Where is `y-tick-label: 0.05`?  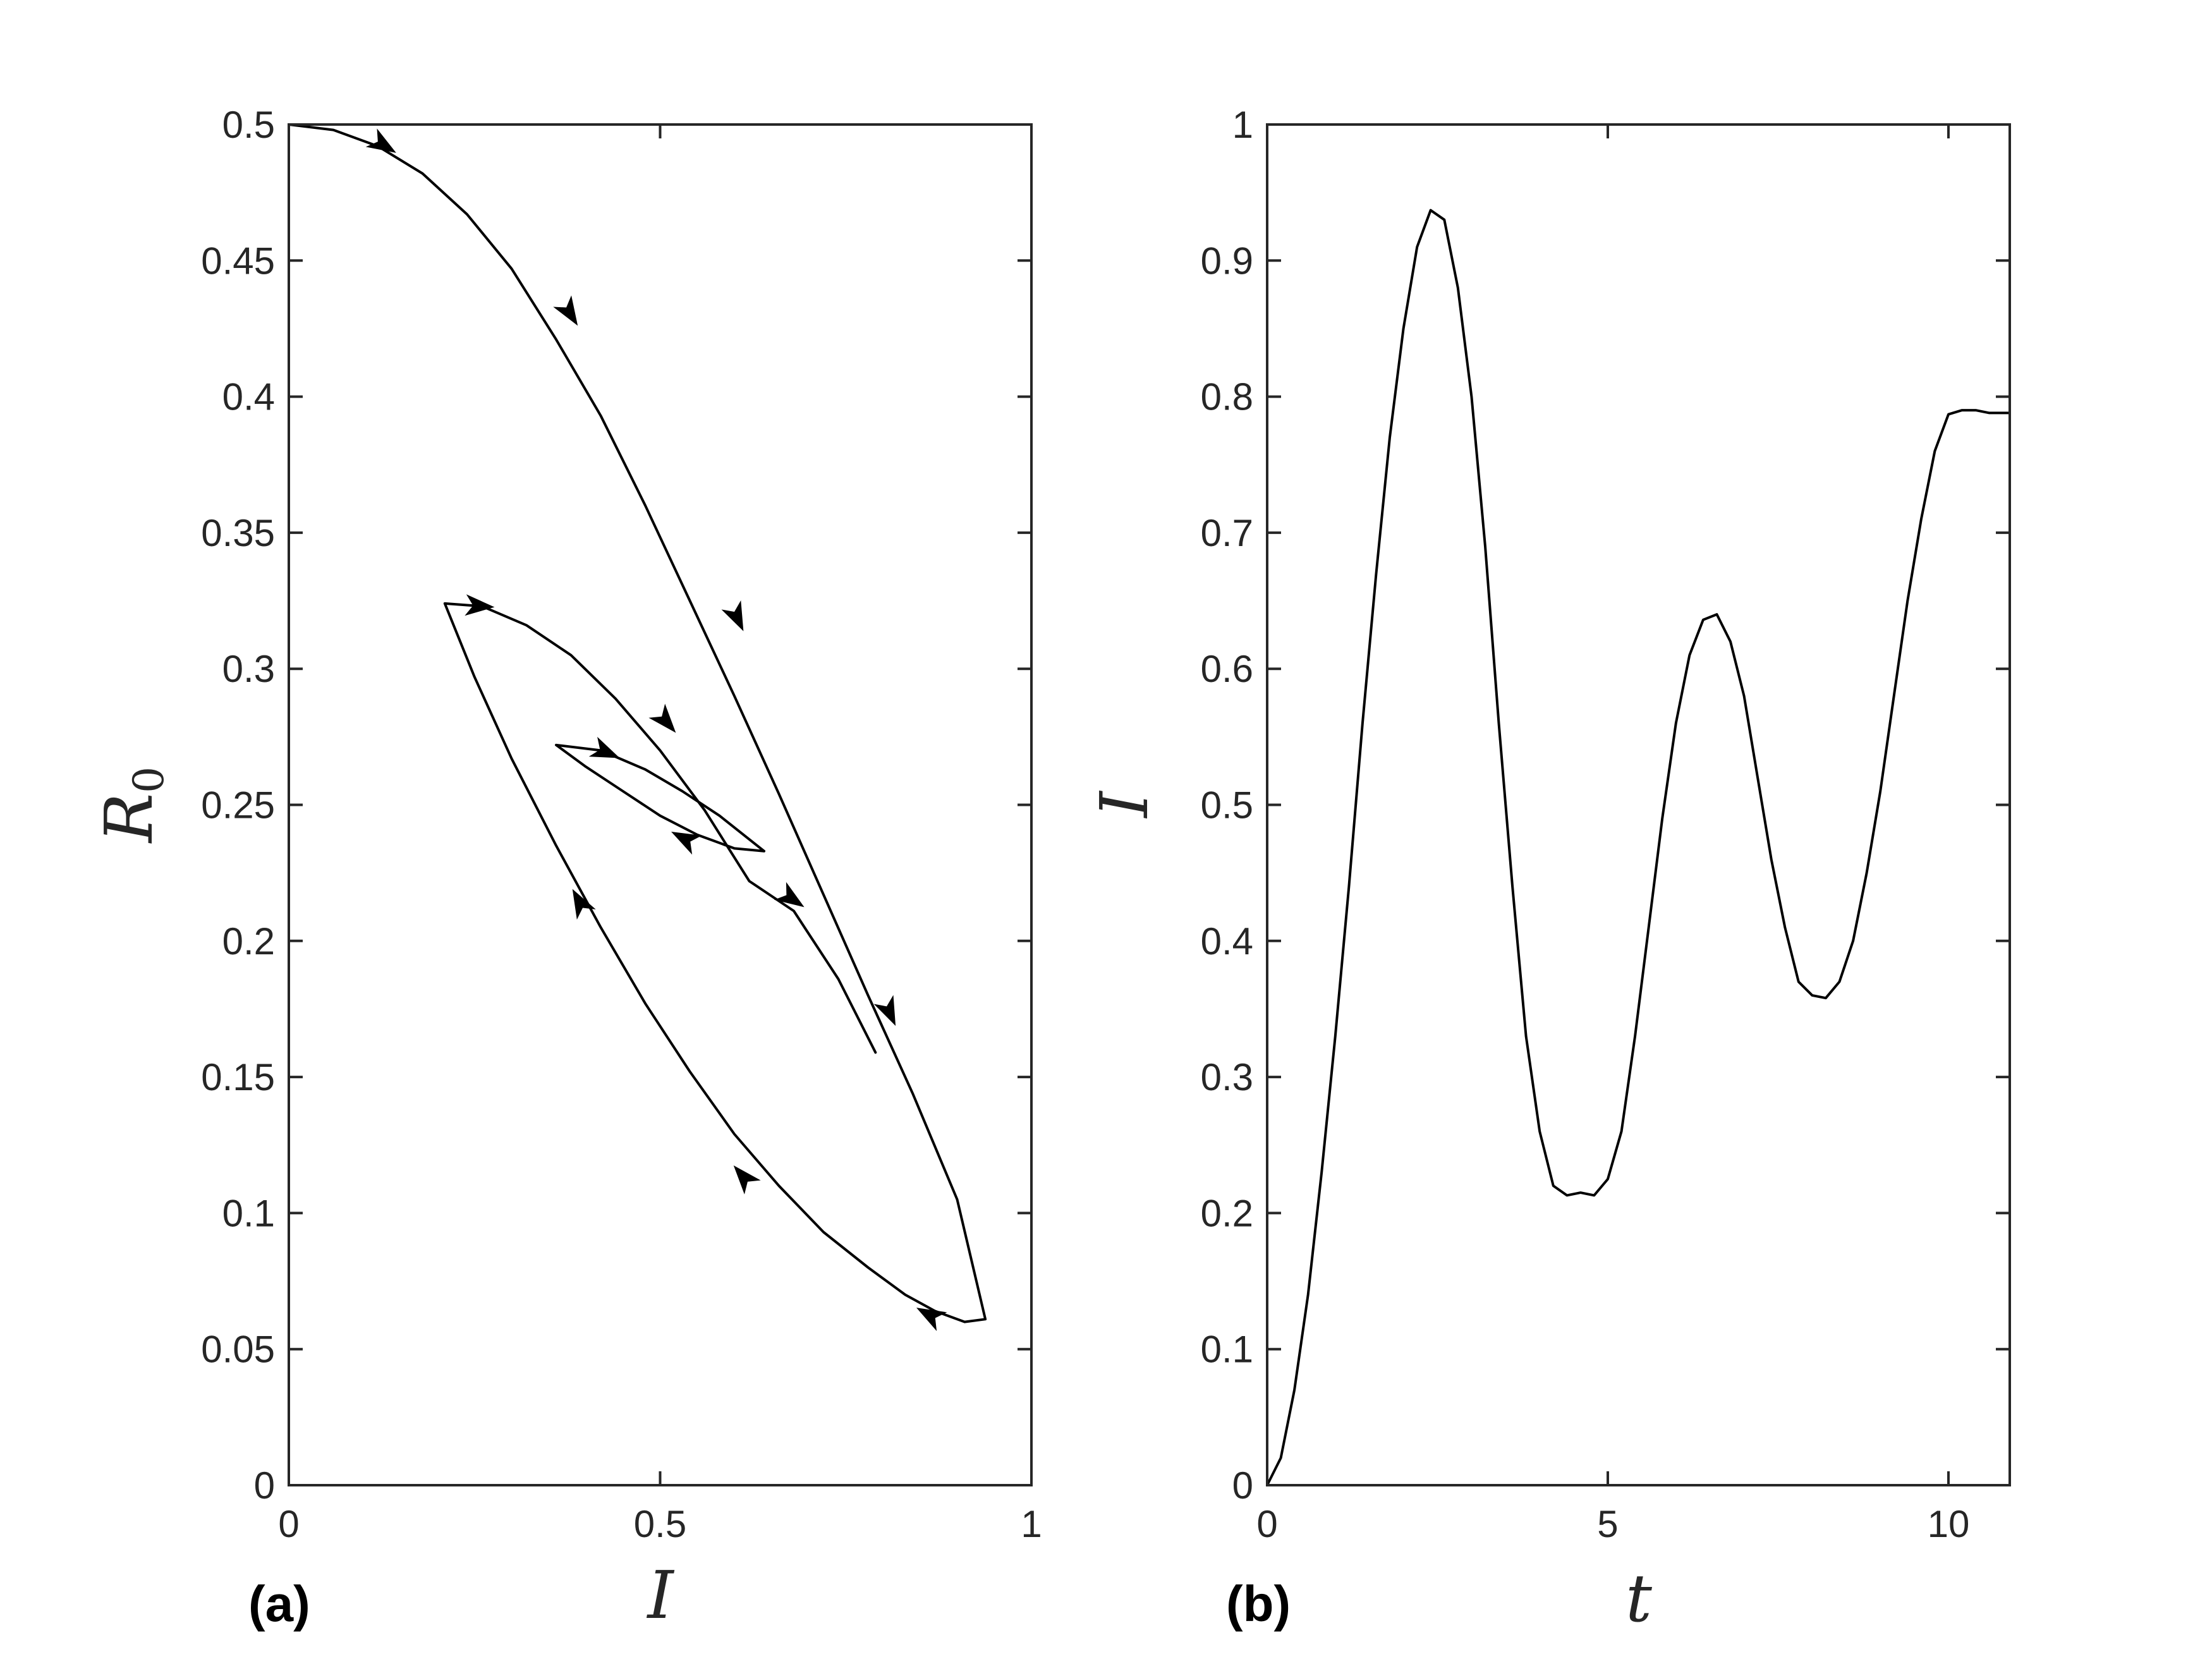 y-tick-label: 0.05 is located at coordinates (238, 1349).